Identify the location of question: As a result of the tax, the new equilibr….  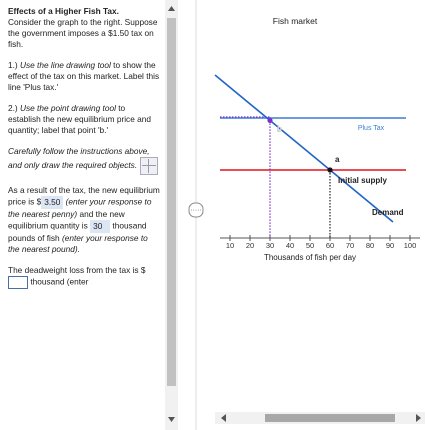
(84, 220).